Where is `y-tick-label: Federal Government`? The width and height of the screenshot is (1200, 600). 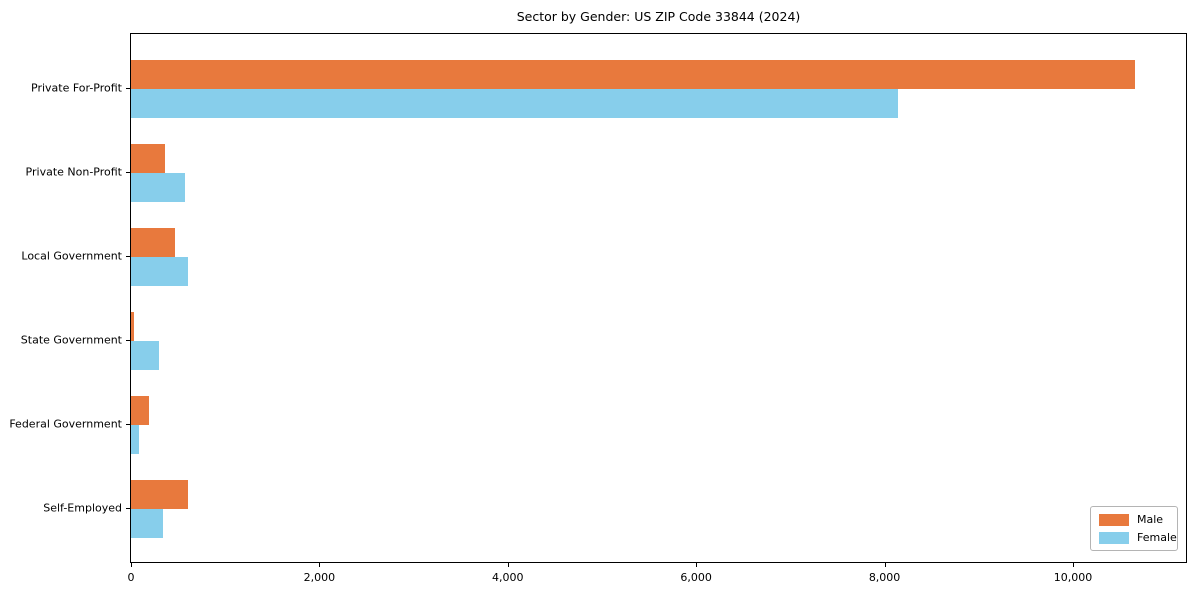 y-tick-label: Federal Government is located at coordinates (65, 424).